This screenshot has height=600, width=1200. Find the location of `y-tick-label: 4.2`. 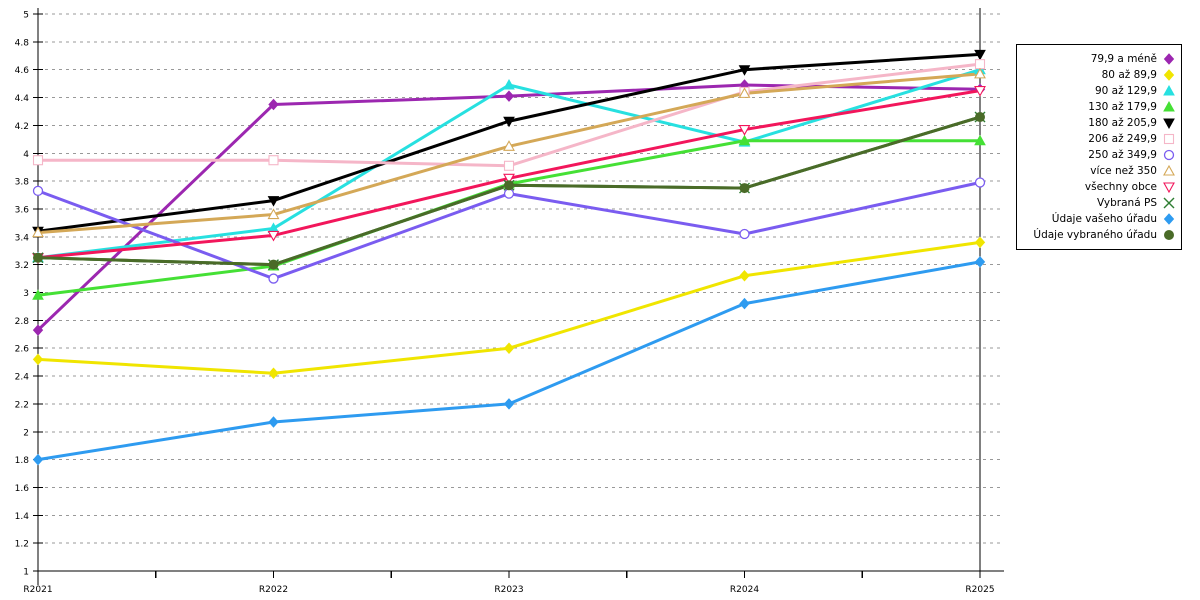

y-tick-label: 4.2 is located at coordinates (22, 127).